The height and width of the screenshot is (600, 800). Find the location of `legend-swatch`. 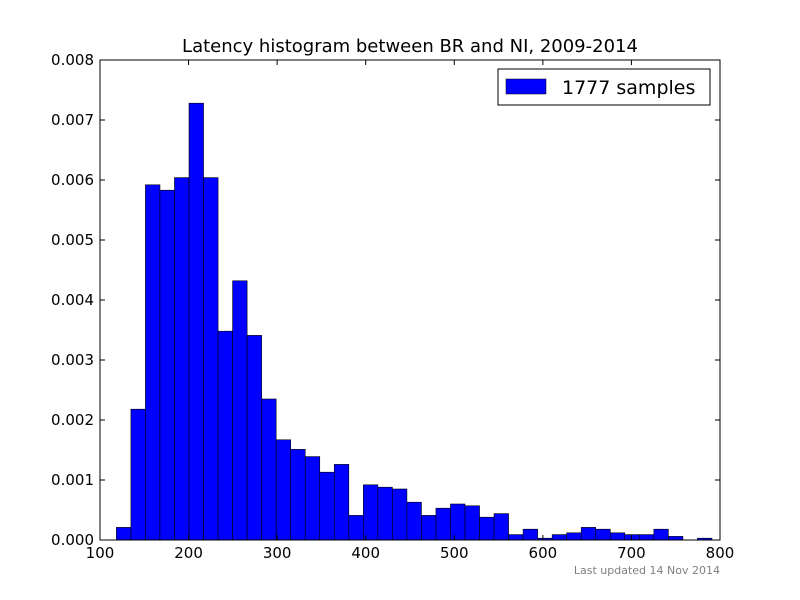

legend-swatch is located at coordinates (526, 86).